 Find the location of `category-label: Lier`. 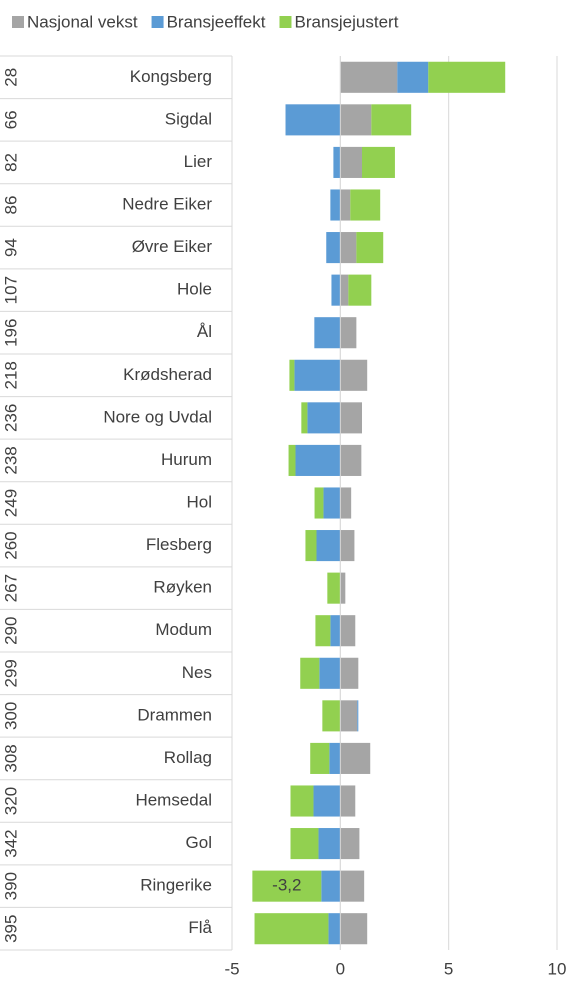

category-label: Lier is located at coordinates (198, 161).